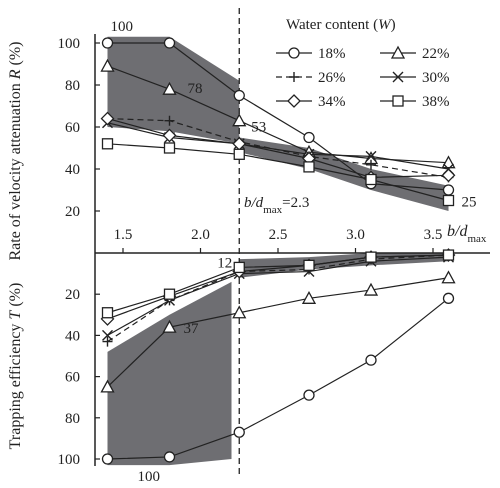  What do you see at coordinates (311, 102) in the screenshot?
I see `legend-item: 34%` at bounding box center [311, 102].